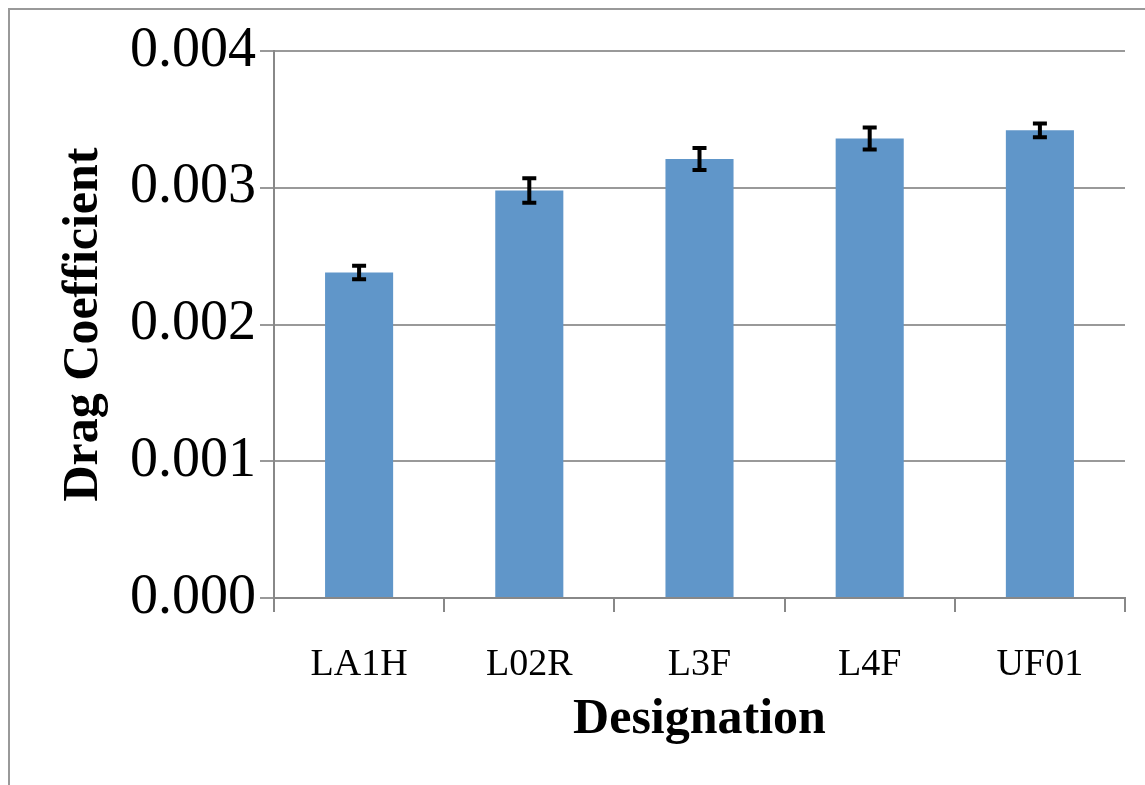  What do you see at coordinates (193, 456) in the screenshot?
I see `y-tick-label: 0.001` at bounding box center [193, 456].